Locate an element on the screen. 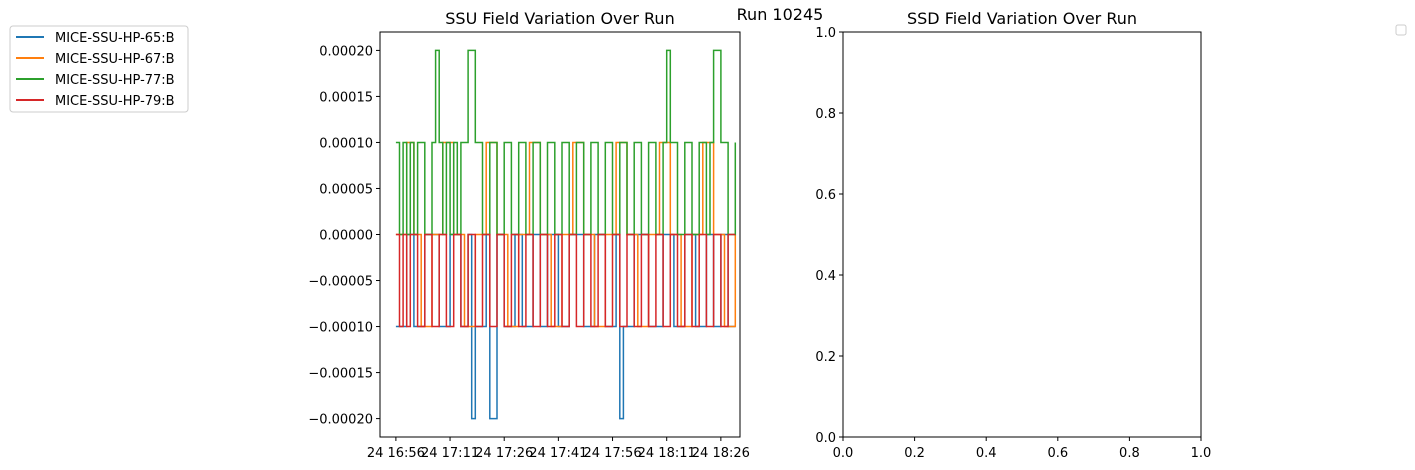 The image size is (1415, 470). ssu-y-tick-label: 0.00005 is located at coordinates (346, 189).